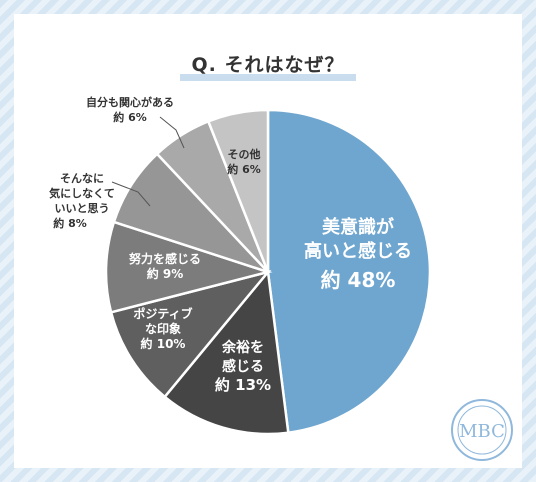 This screenshot has height=482, width=536. Describe the element at coordinates (82, 208) in the screenshot. I see `slice-label-5: いいと思う` at that location.